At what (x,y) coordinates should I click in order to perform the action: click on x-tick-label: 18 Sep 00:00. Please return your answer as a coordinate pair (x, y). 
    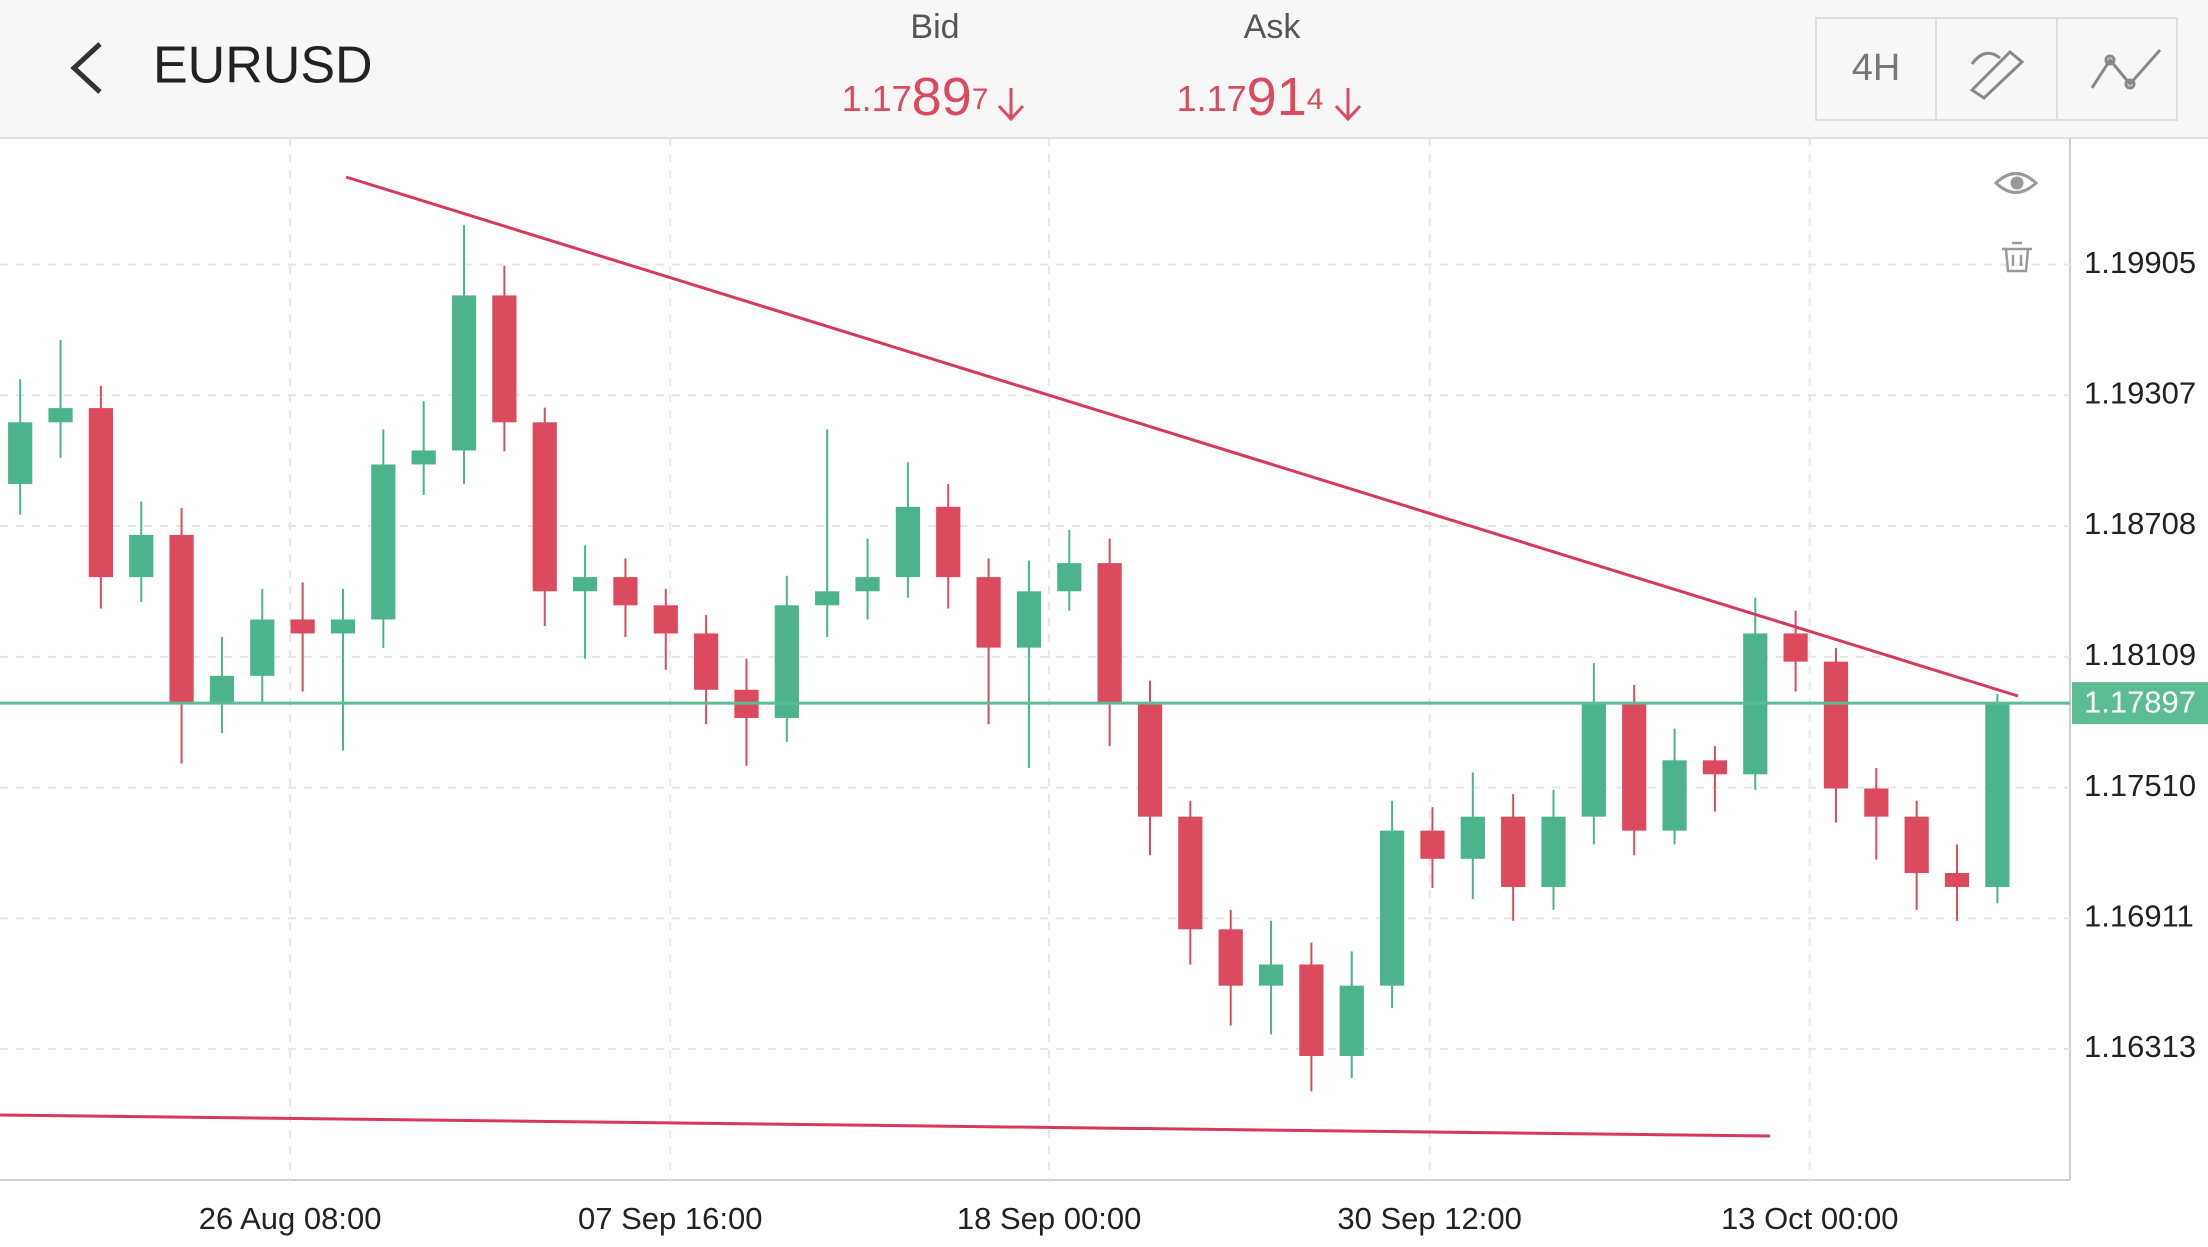
    Looking at the image, I should click on (1049, 1218).